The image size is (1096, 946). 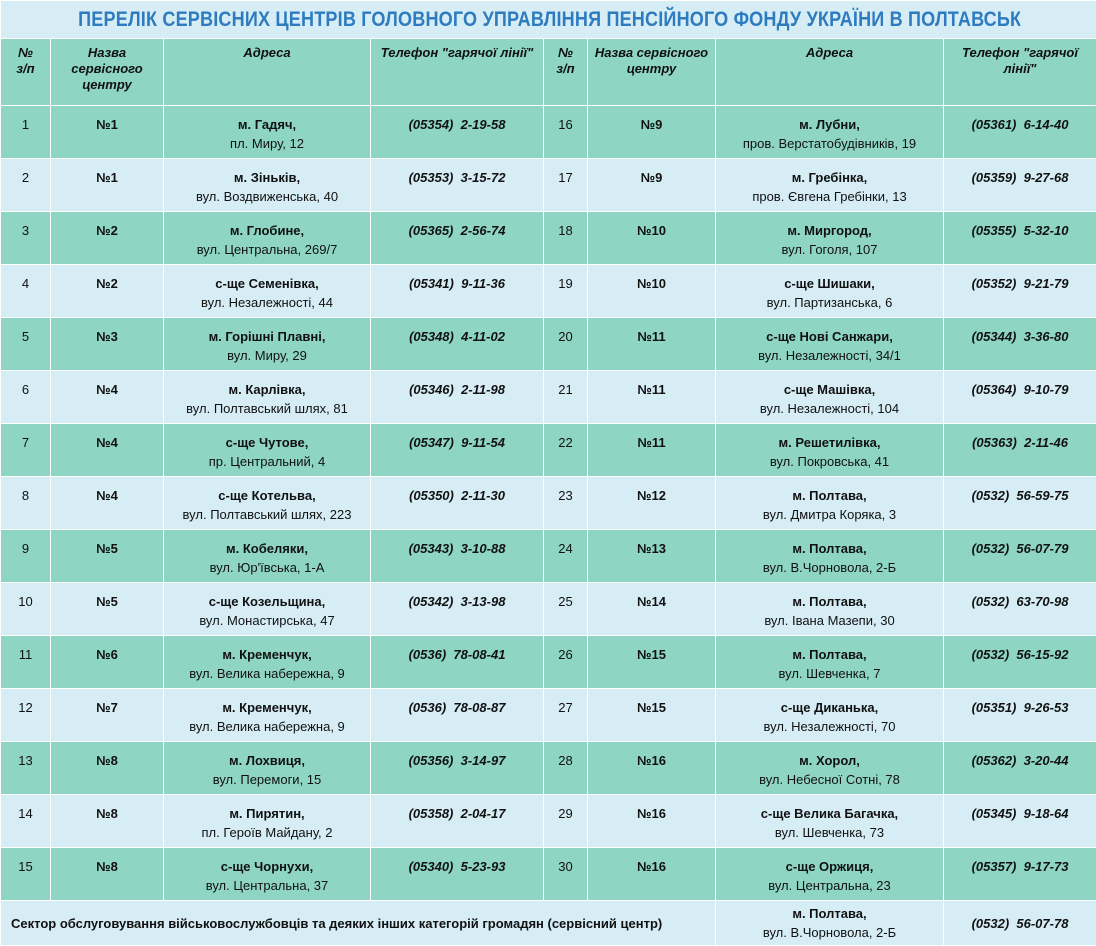 I want to click on phone: (05341) 9-11-36, so click(x=457, y=283).